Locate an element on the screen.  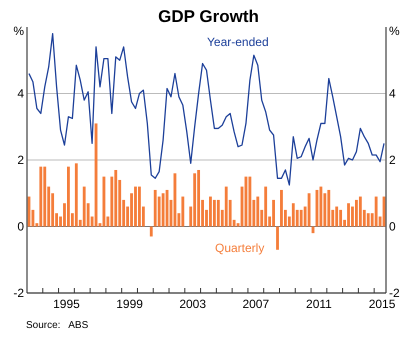
y-tick-label: 0 is located at coordinates (20, 227).